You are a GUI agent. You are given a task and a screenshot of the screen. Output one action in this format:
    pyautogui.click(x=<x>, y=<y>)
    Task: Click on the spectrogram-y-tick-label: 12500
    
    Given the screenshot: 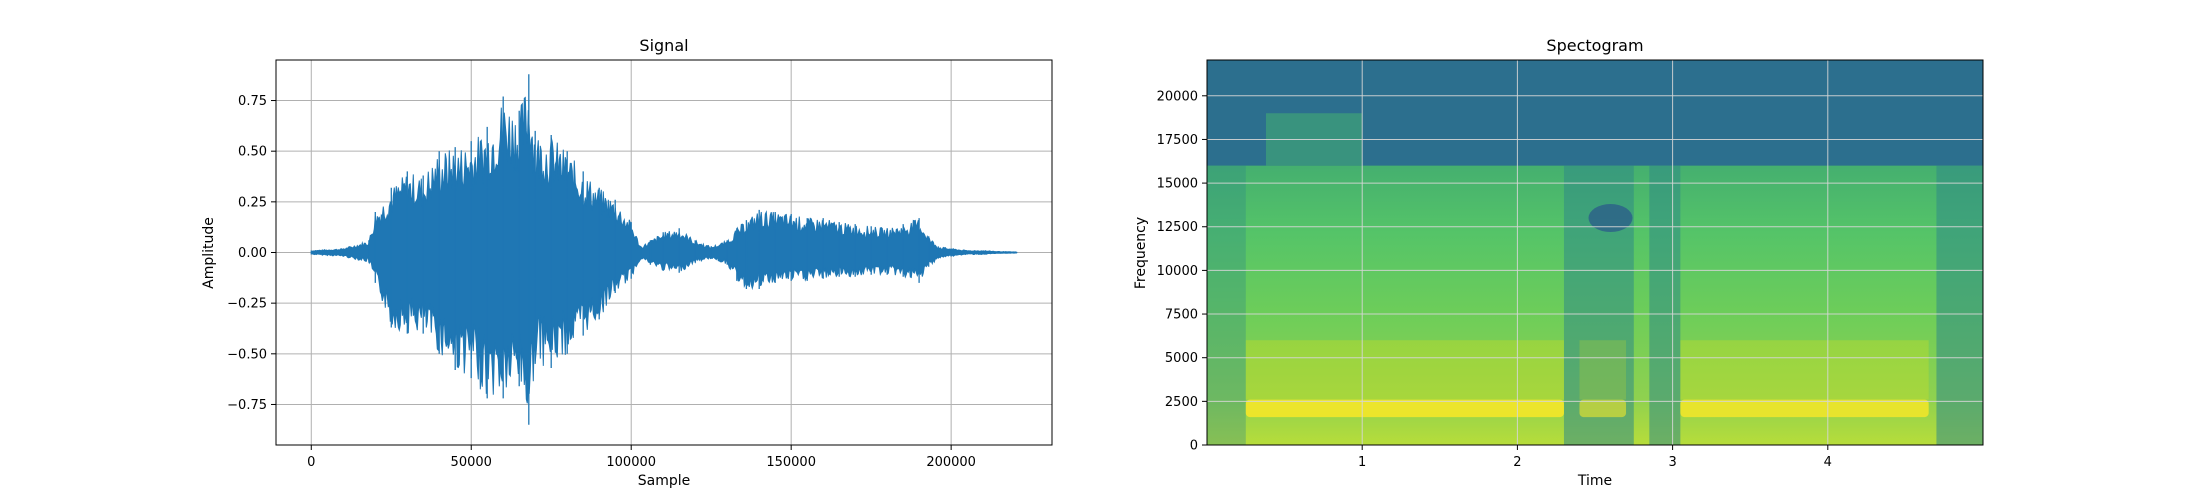 What is the action you would take?
    pyautogui.click(x=1177, y=227)
    